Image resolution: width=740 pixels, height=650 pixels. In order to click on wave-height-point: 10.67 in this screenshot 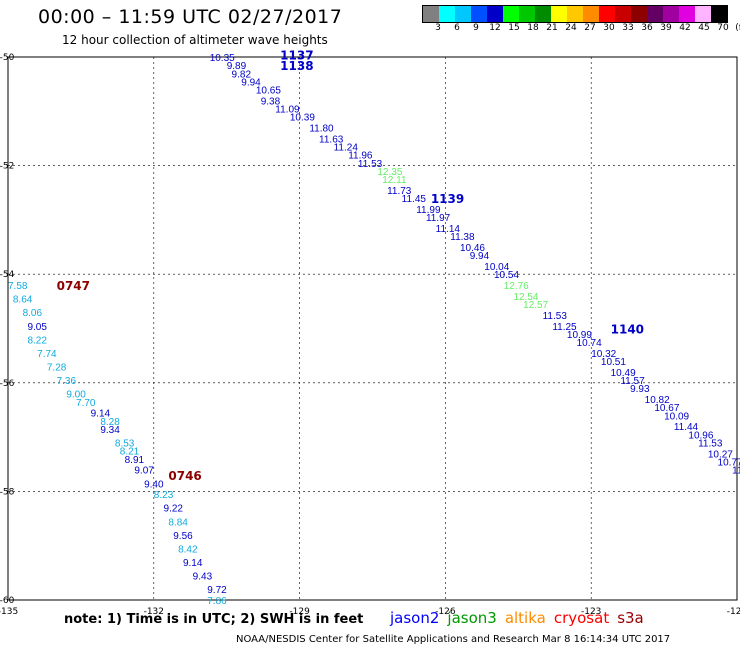, I will do `click(666, 408)`.